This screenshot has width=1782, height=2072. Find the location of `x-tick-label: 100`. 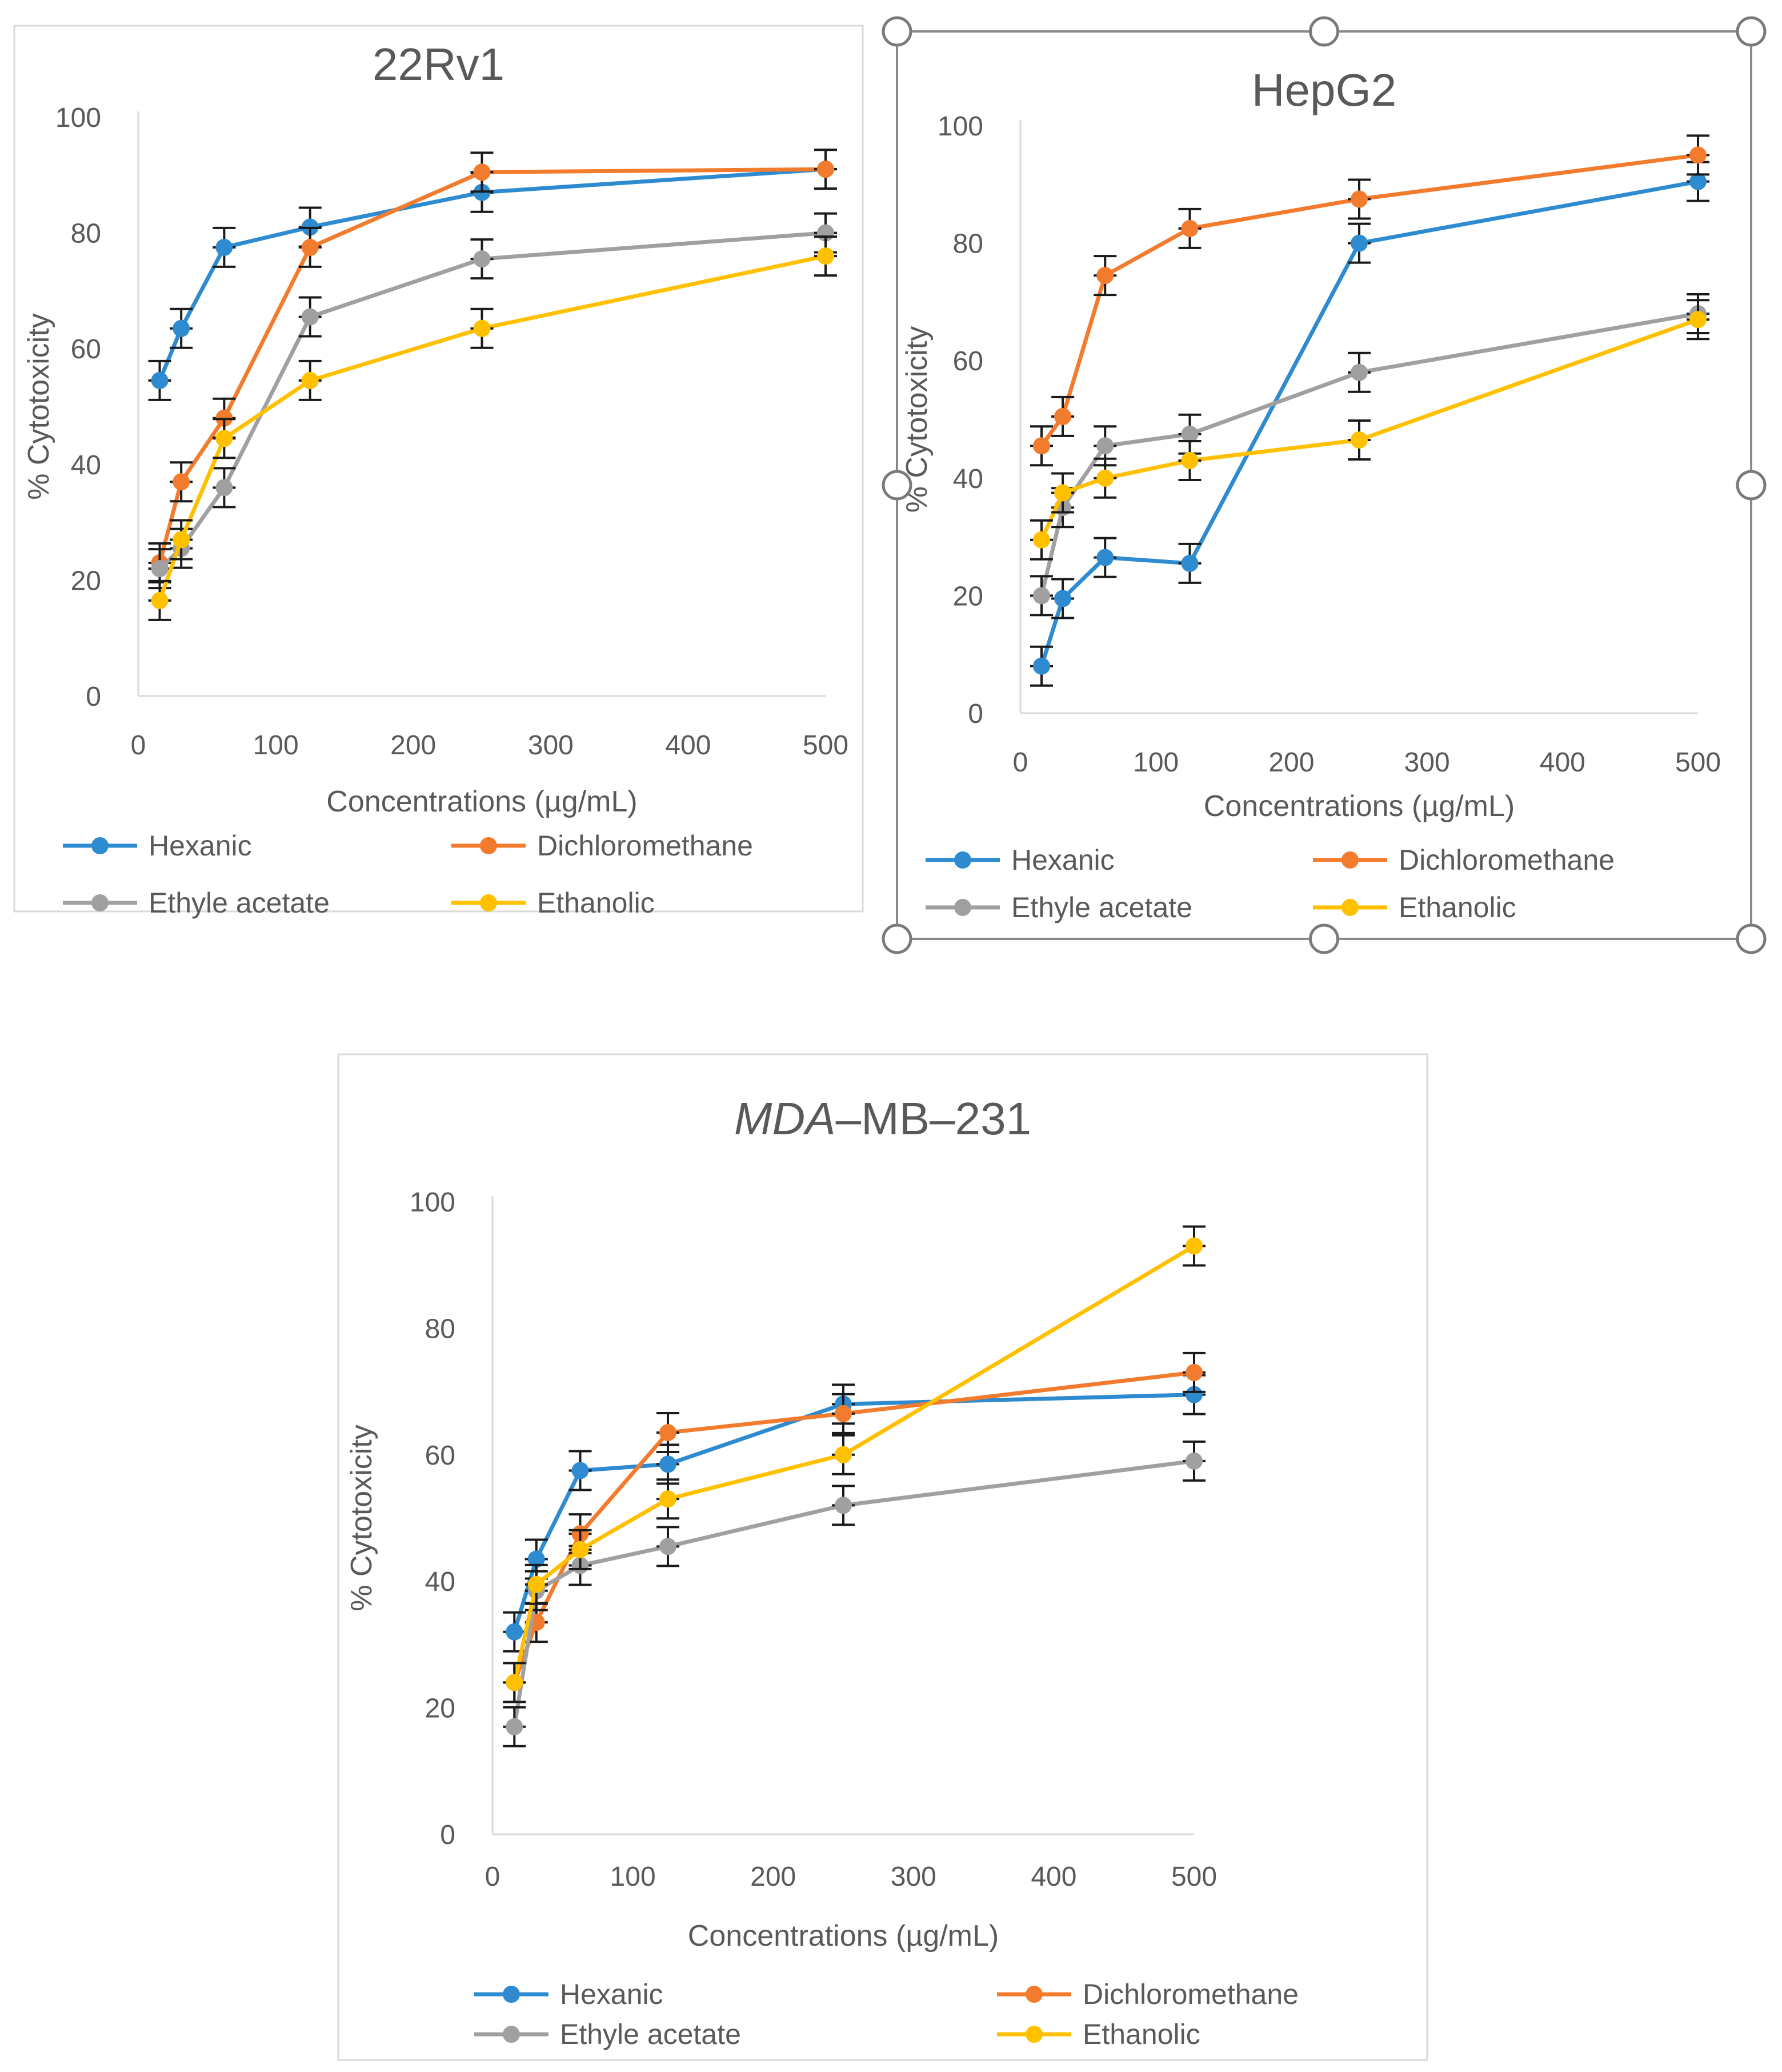

x-tick-label: 100 is located at coordinates (276, 745).